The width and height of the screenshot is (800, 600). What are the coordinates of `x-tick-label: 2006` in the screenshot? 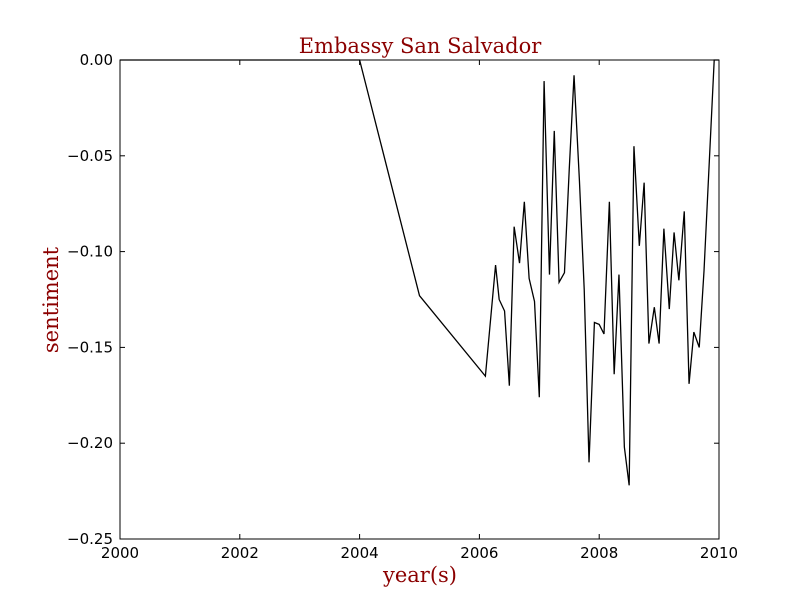 It's located at (479, 553).